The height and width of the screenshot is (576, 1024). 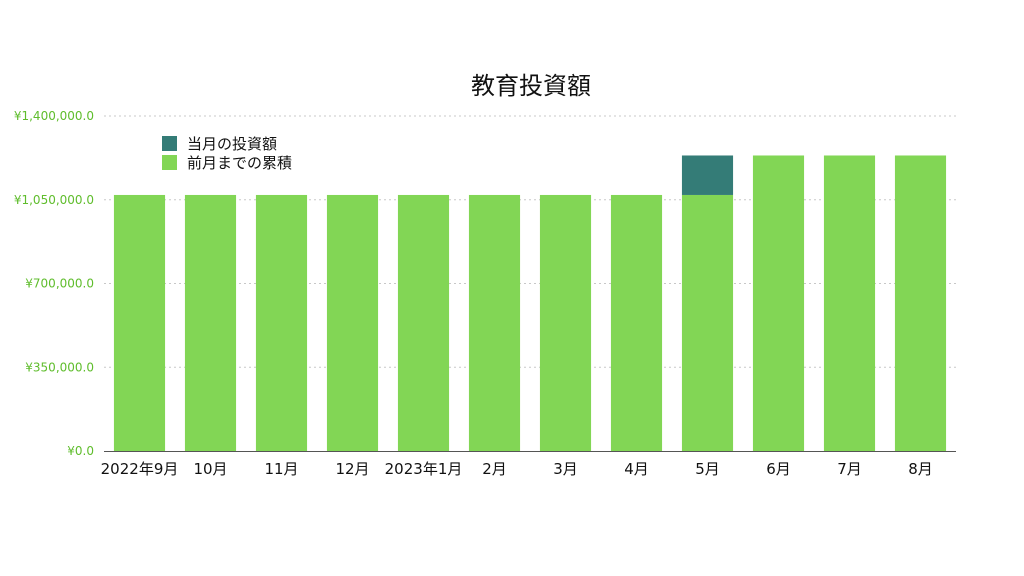 I want to click on x-tick-label: 2023年1月, so click(x=424, y=469).